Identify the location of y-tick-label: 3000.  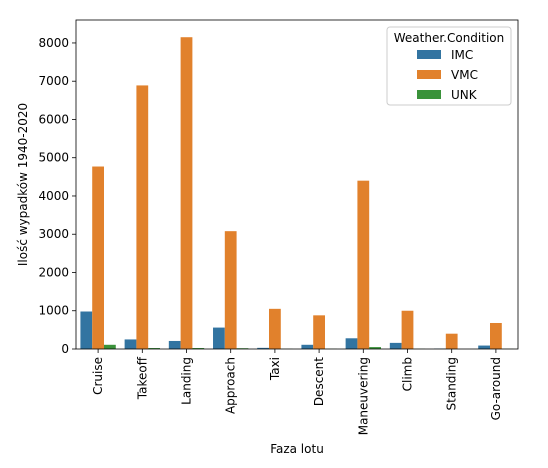
(53, 234).